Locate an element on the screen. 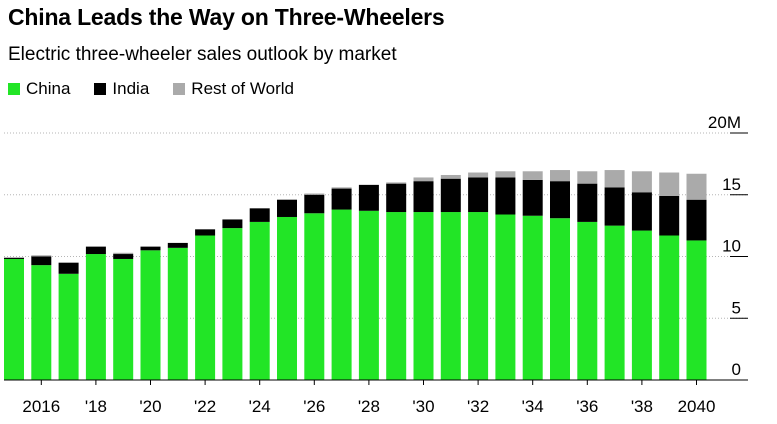 This screenshot has width=777, height=424. legend-item-india: India is located at coordinates (121, 89).